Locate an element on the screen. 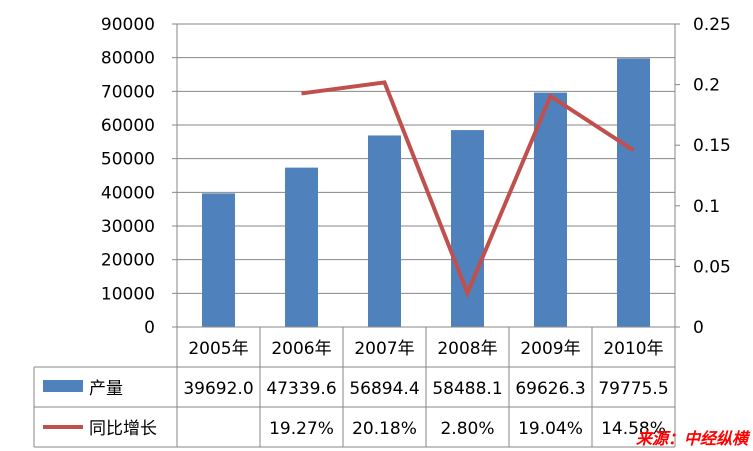 The image size is (753, 451). right-tick-label: 0.2 is located at coordinates (706, 86).